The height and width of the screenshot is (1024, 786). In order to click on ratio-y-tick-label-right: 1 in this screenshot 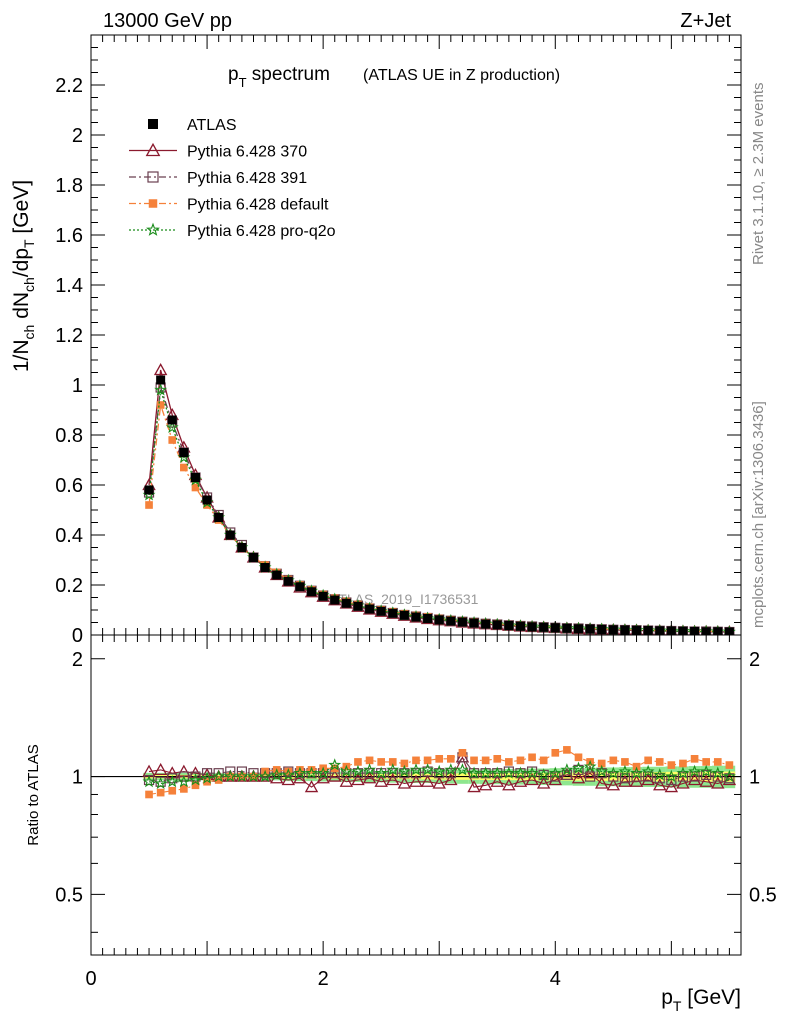, I will do `click(754, 778)`.